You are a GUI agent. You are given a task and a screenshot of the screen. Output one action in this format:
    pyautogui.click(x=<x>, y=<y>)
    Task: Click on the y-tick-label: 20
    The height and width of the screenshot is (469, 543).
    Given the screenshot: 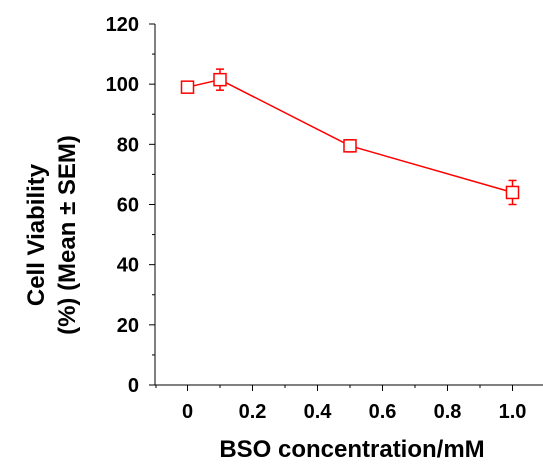 What is the action you would take?
    pyautogui.click(x=128, y=326)
    